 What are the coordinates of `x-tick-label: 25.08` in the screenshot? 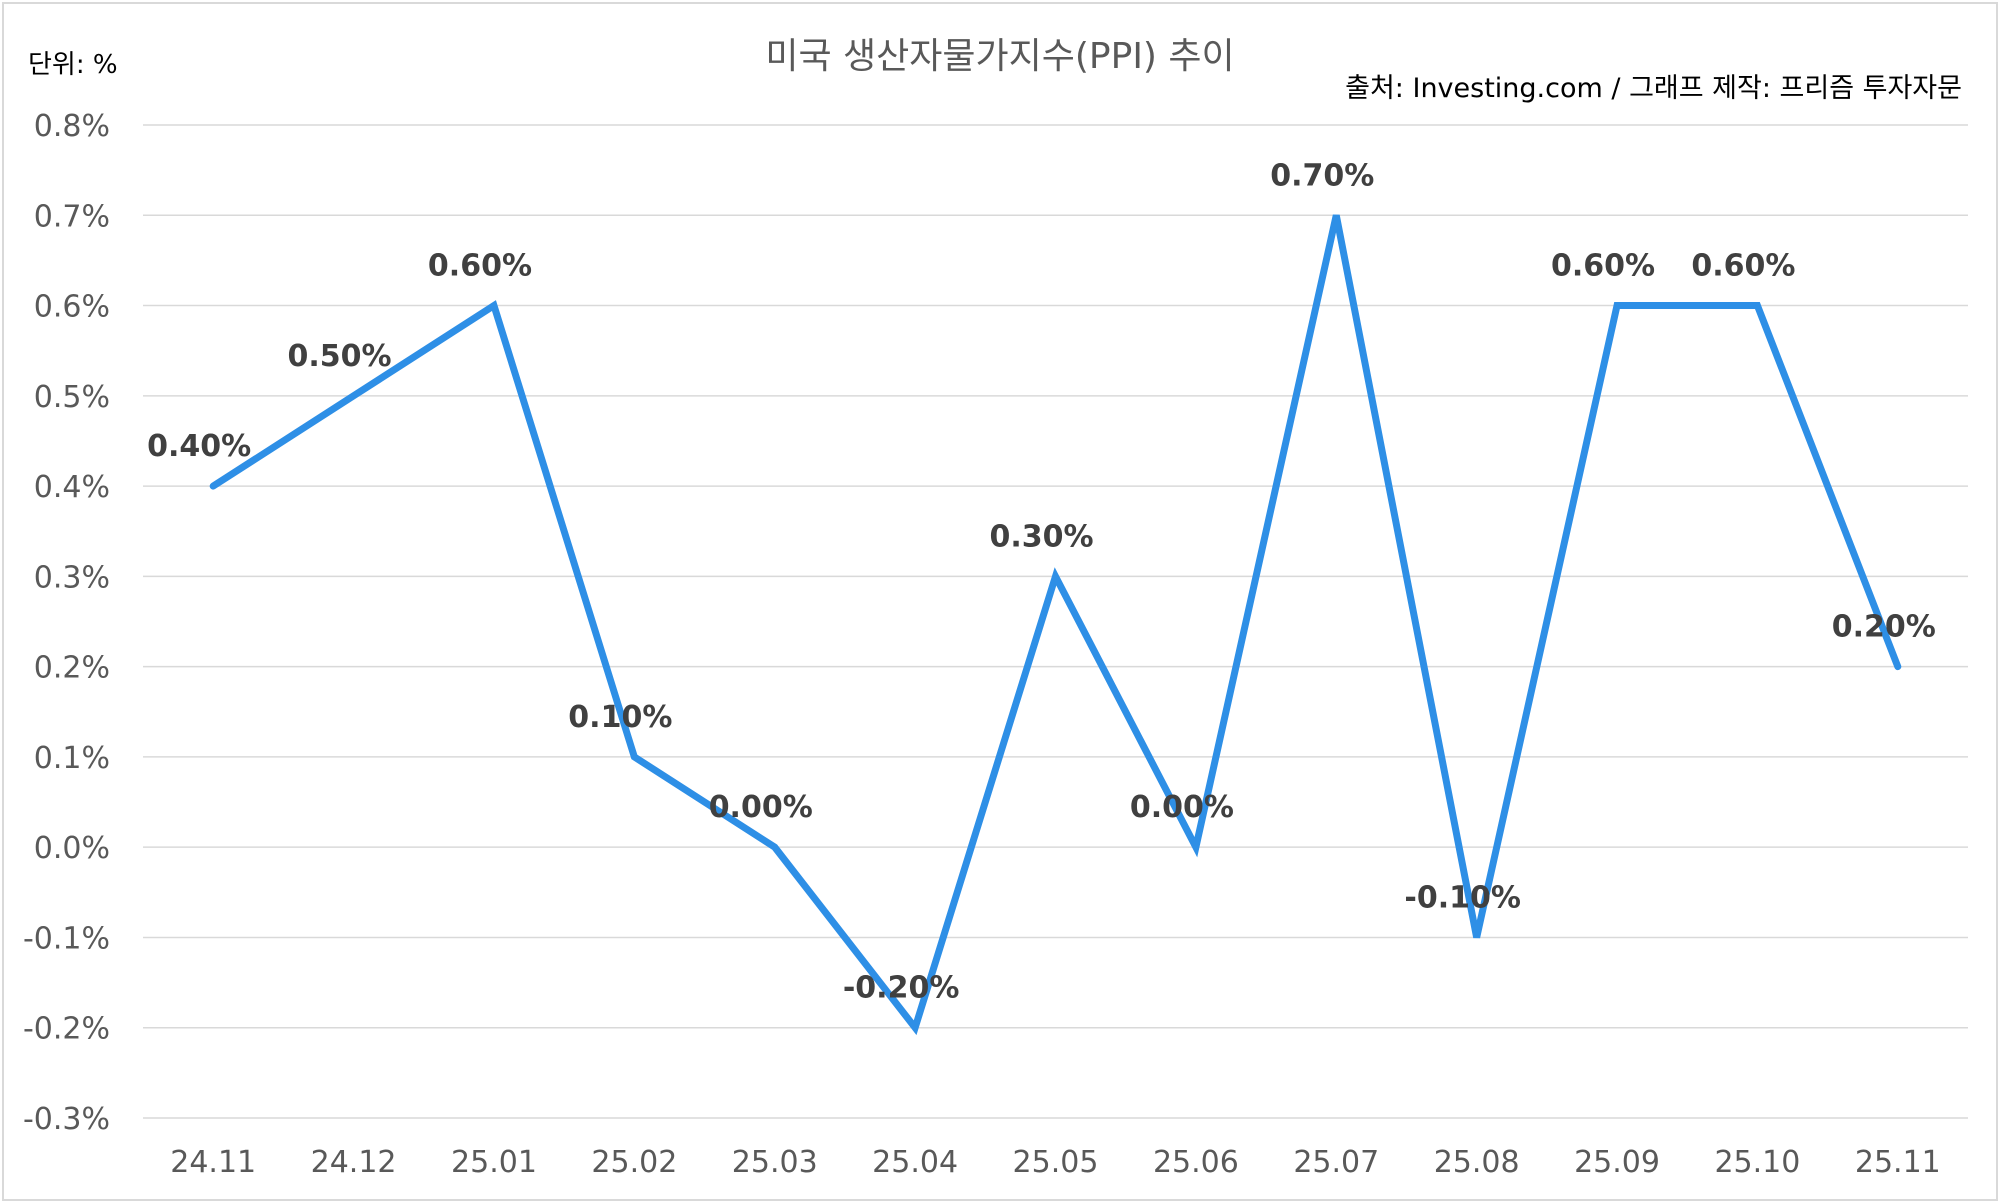 It's located at (1477, 1162).